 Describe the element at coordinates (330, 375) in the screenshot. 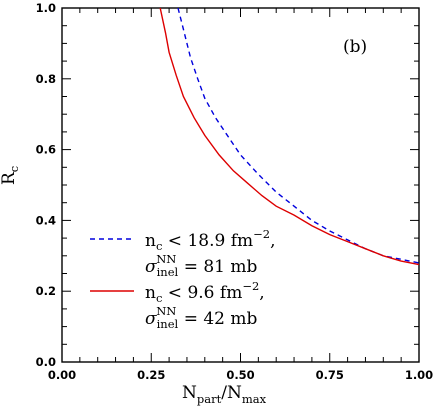

I see `x-tick-label: 0.75` at that location.